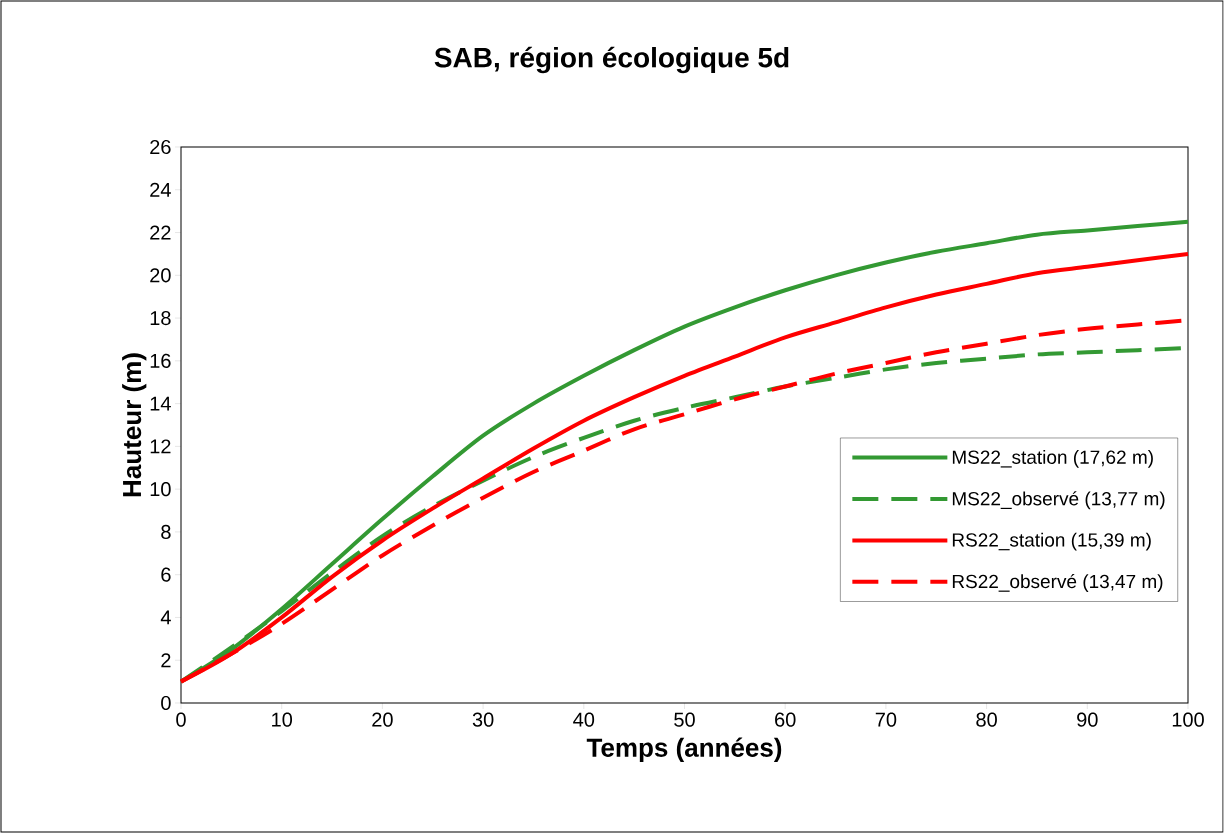 The image size is (1224, 833). I want to click on x-tick-label: 40, so click(584, 719).